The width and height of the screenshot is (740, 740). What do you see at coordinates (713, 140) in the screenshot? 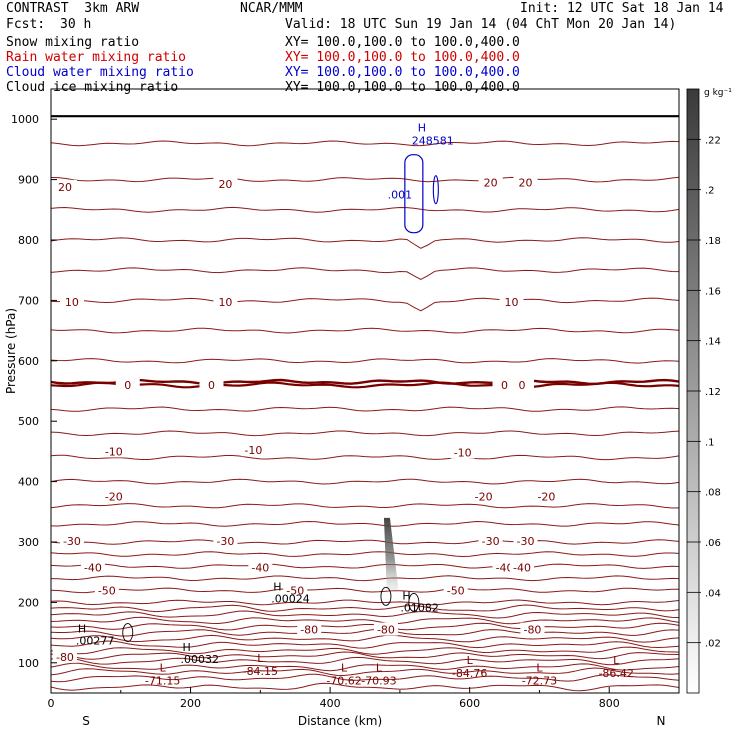
I see `colorbar-tick-label: .22` at bounding box center [713, 140].